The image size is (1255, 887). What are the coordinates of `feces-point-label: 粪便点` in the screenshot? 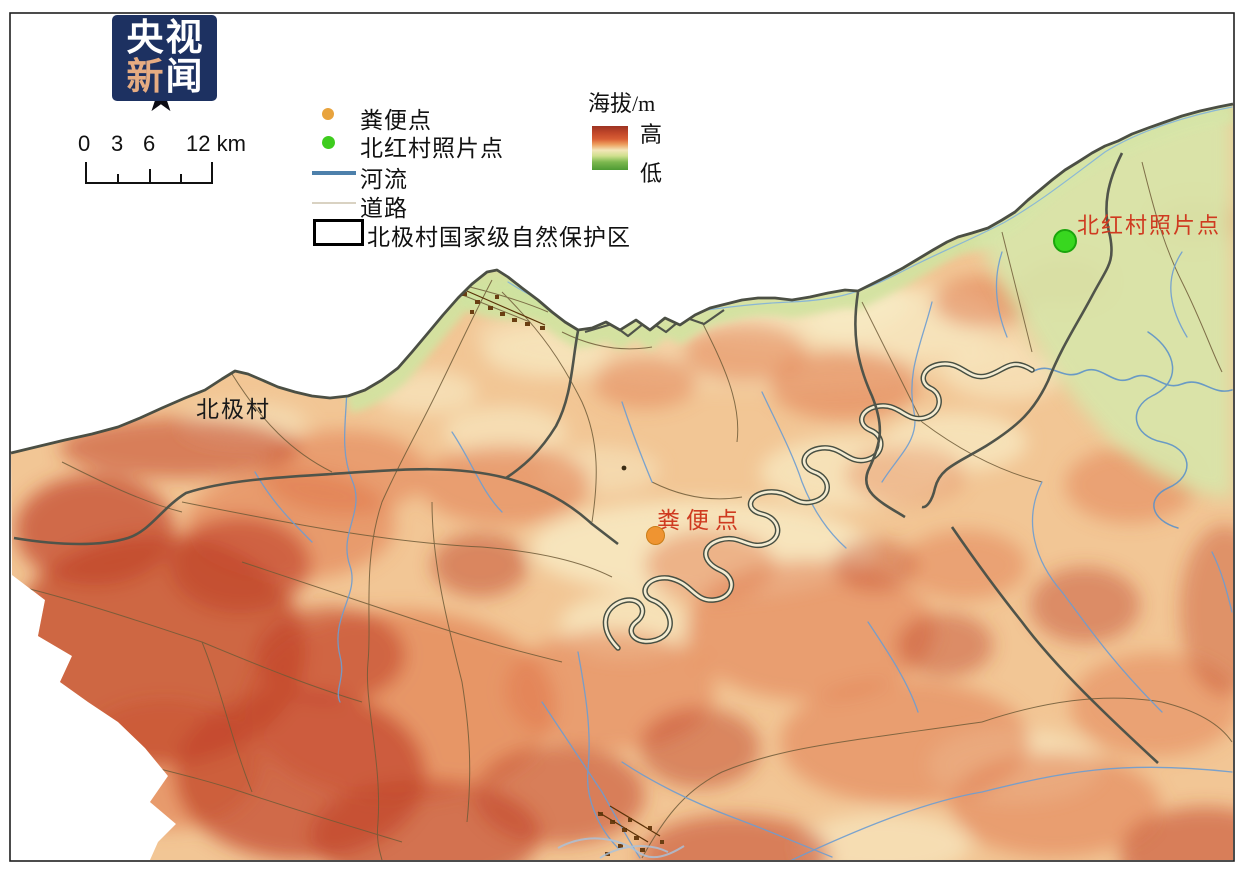 It's located at (700, 520).